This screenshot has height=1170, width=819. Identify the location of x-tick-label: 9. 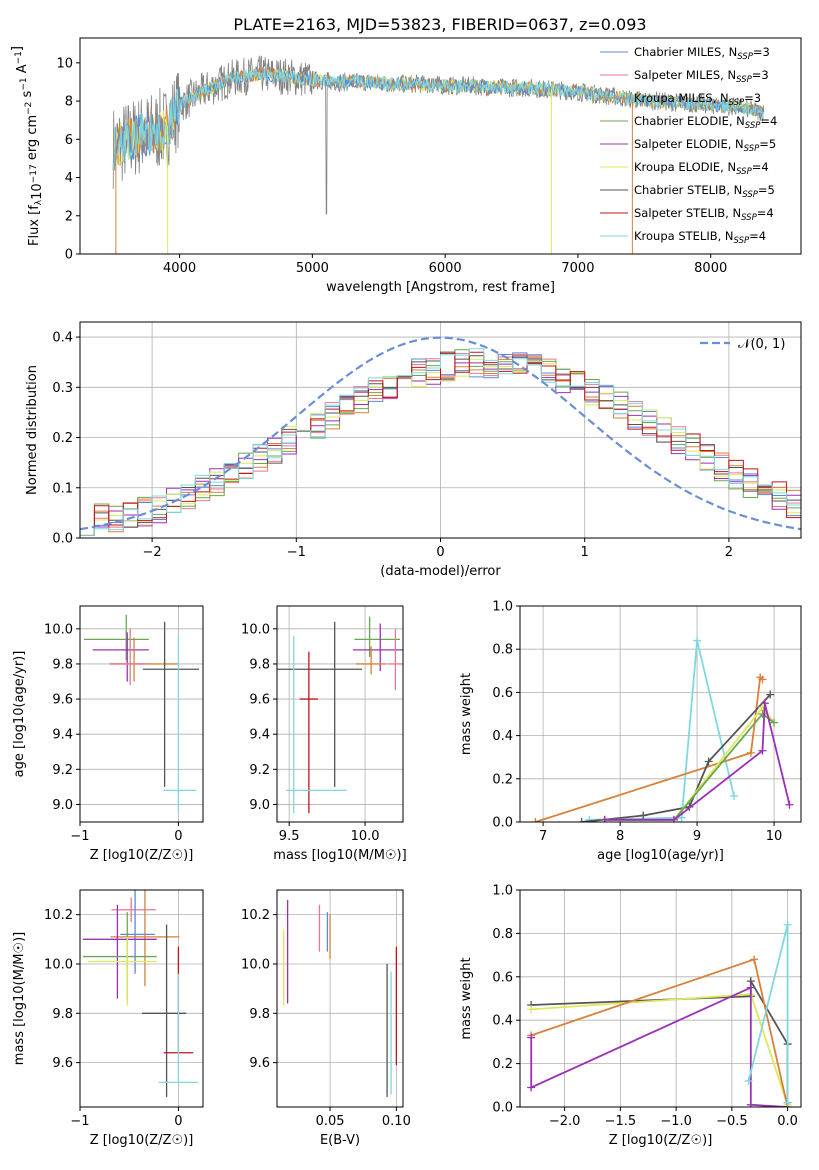
(697, 836).